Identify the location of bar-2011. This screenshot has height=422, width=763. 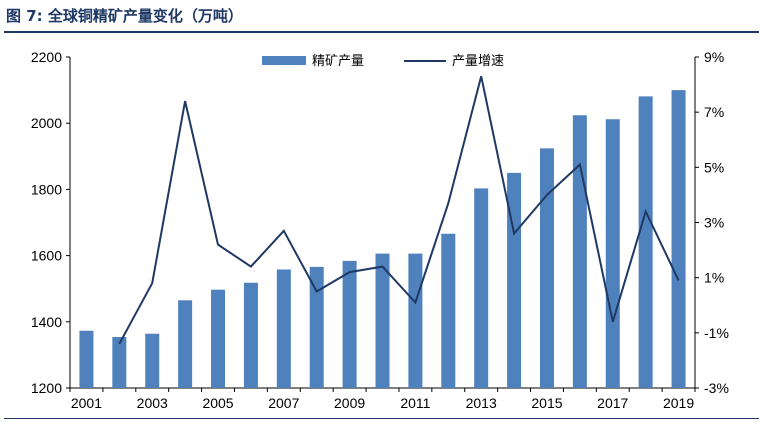
(415, 320).